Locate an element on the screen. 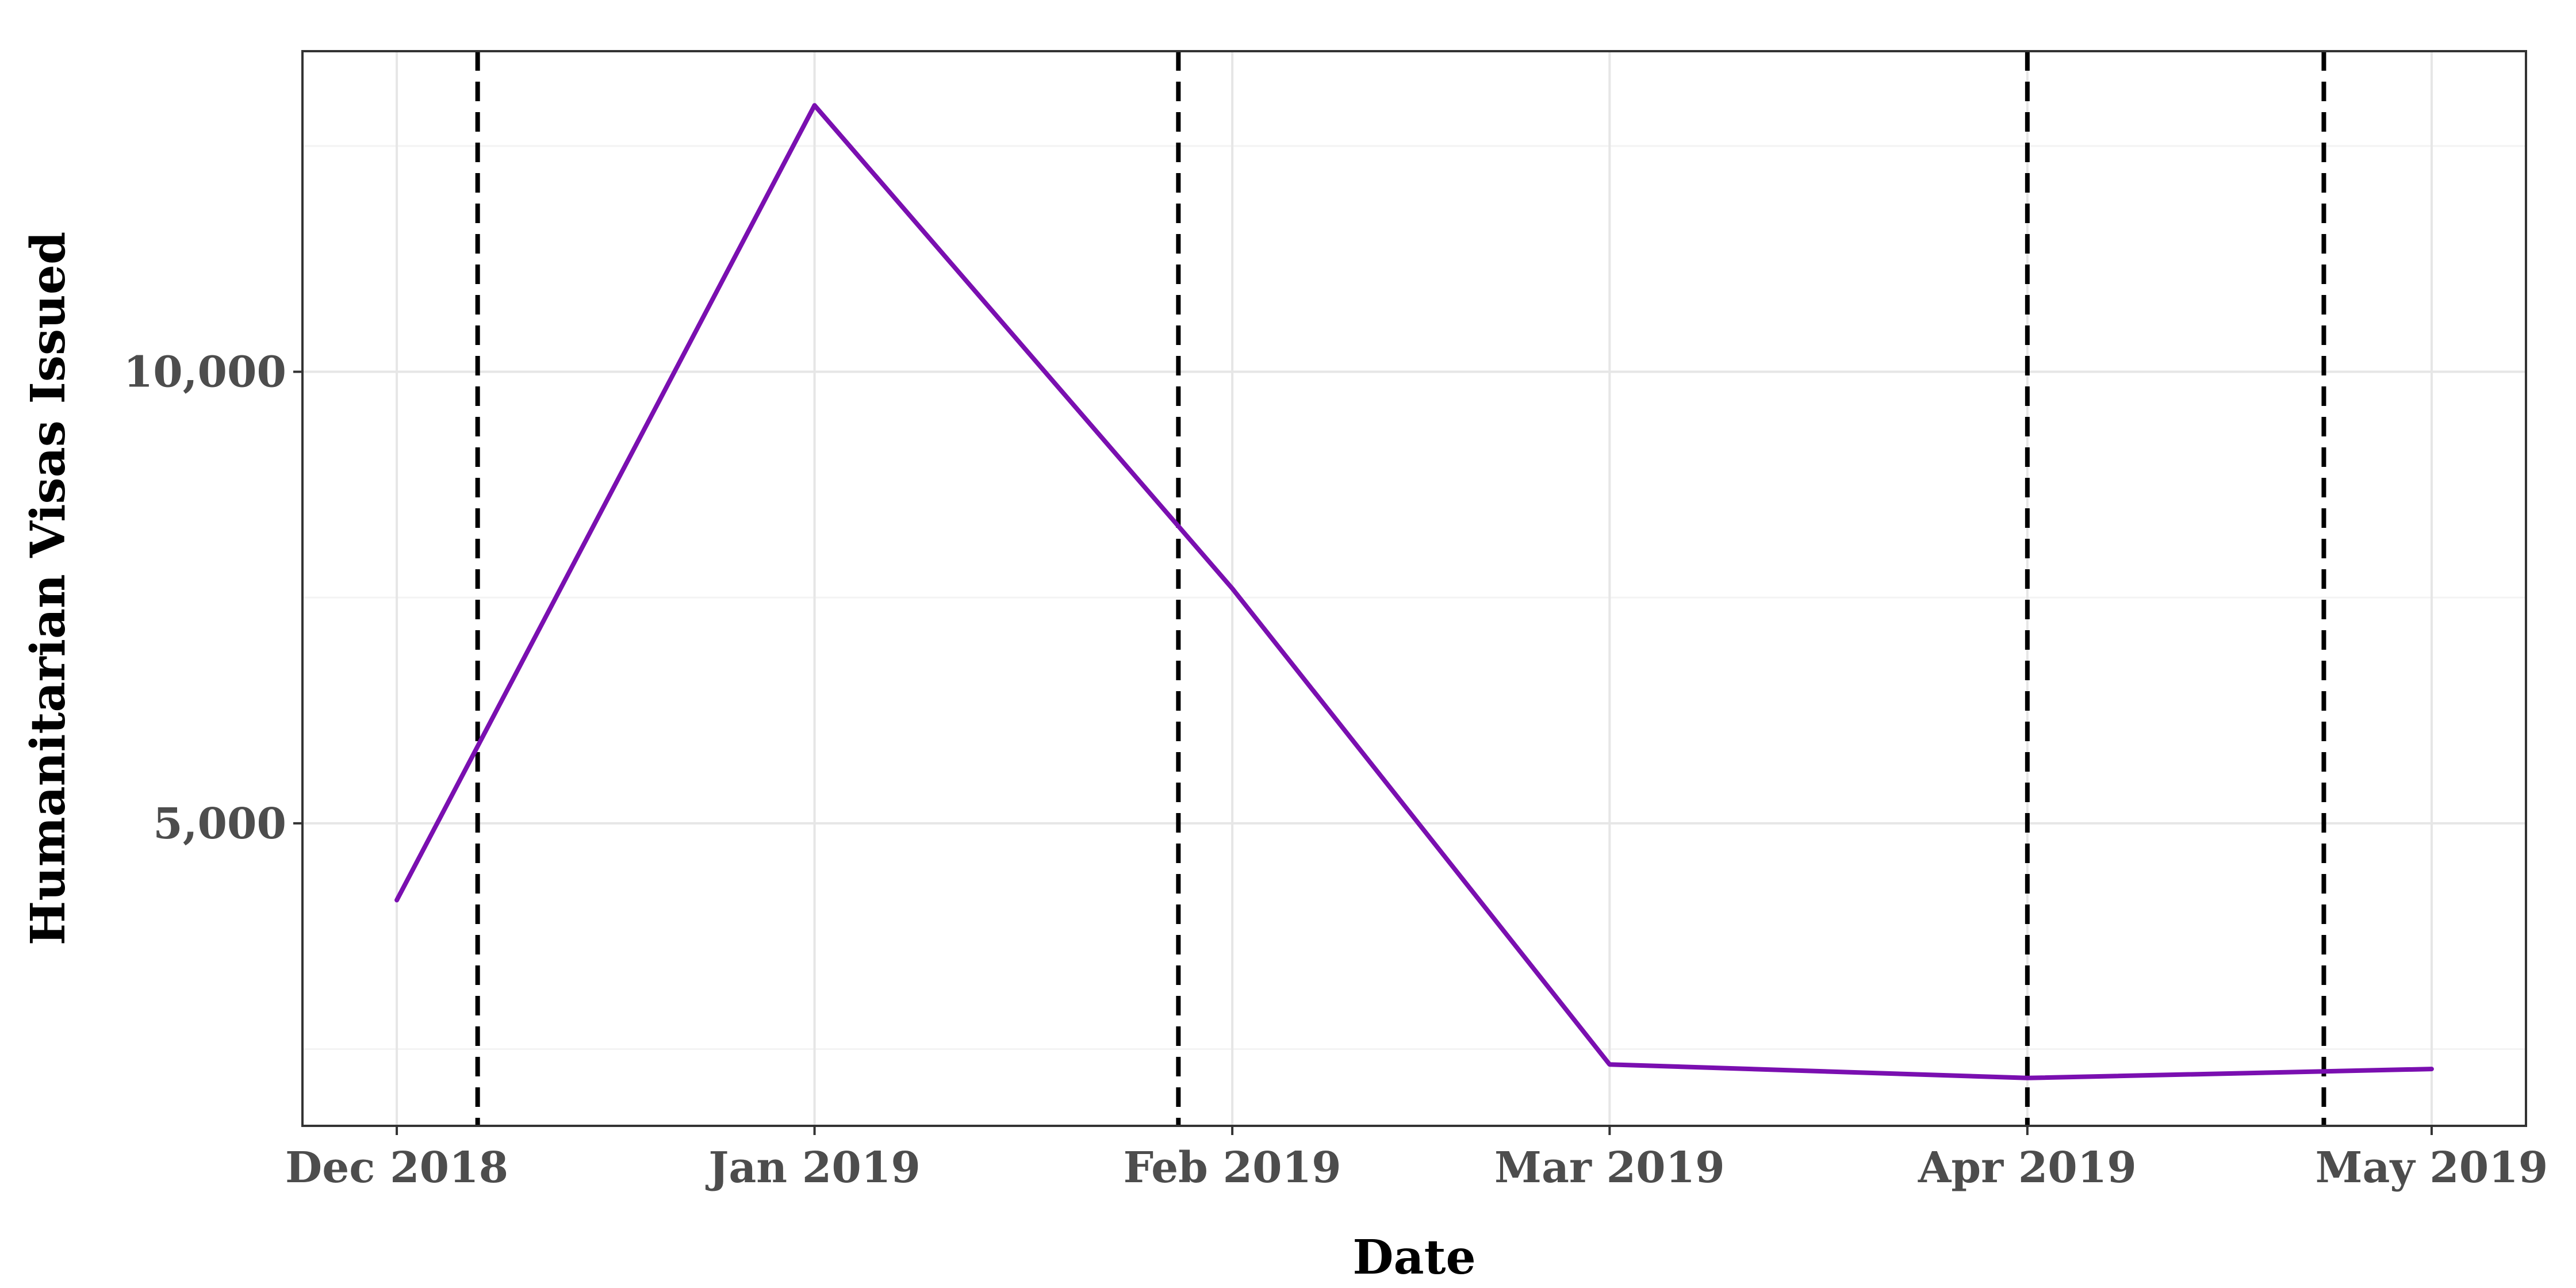  x-tick-label: May 2019 is located at coordinates (2432, 1168).